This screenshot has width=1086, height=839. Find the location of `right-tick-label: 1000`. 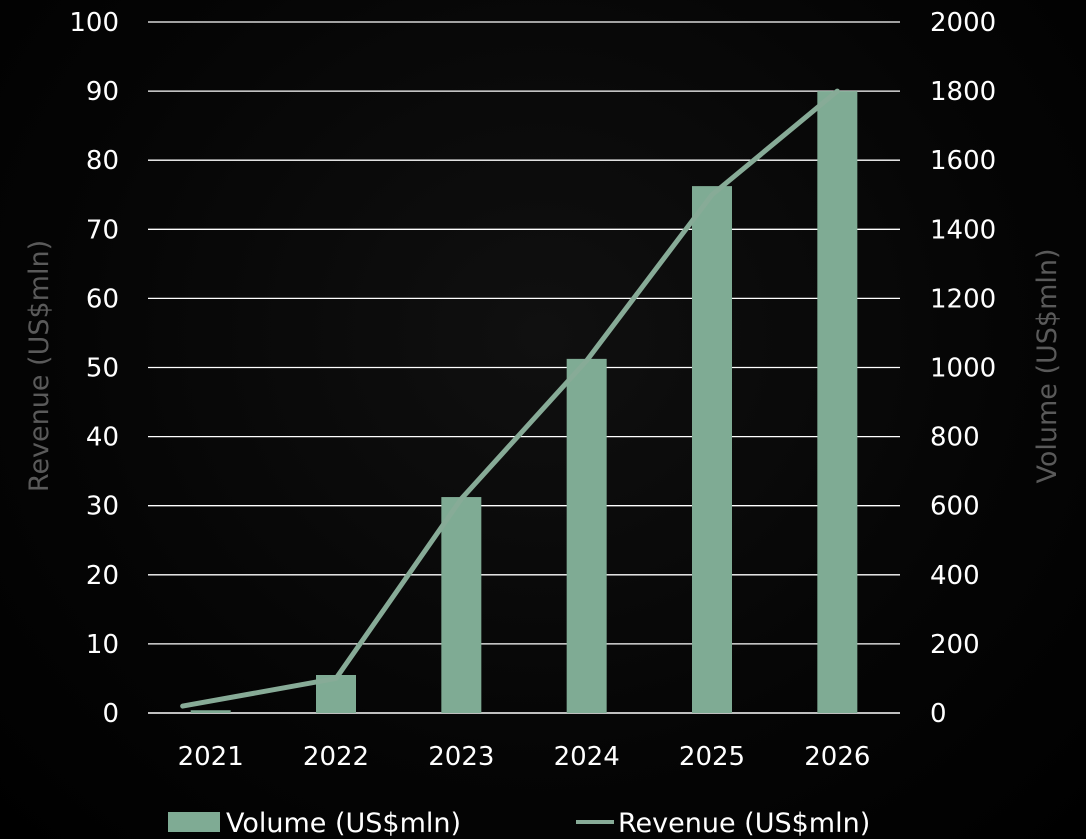

right-tick-label: 1000 is located at coordinates (963, 369).